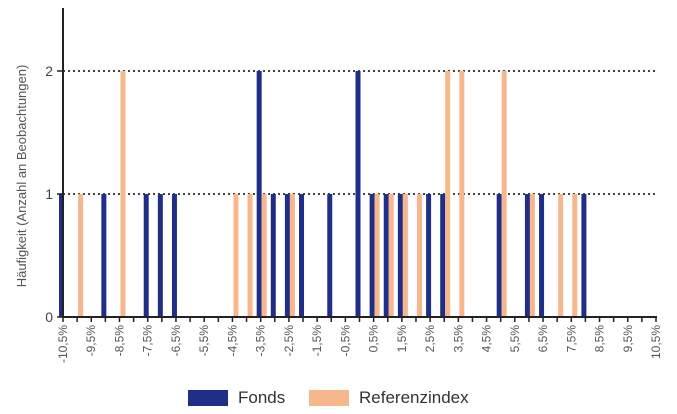 The width and height of the screenshot is (677, 414). What do you see at coordinates (49, 317) in the screenshot?
I see `y-tick-label-0: 0` at bounding box center [49, 317].